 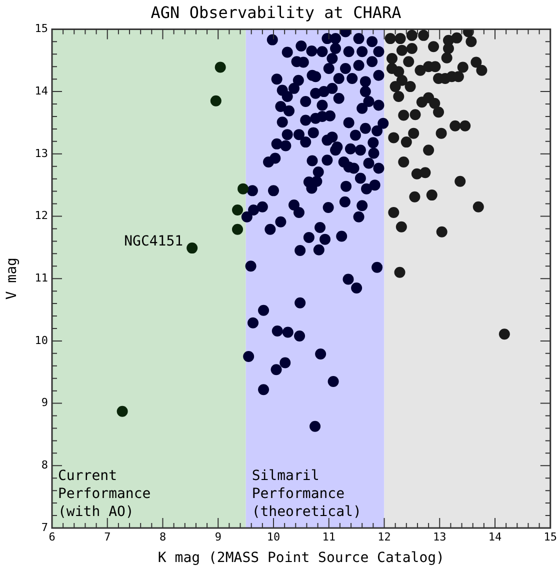 What do you see at coordinates (154, 242) in the screenshot?
I see `annotation: NGC4151` at bounding box center [154, 242].